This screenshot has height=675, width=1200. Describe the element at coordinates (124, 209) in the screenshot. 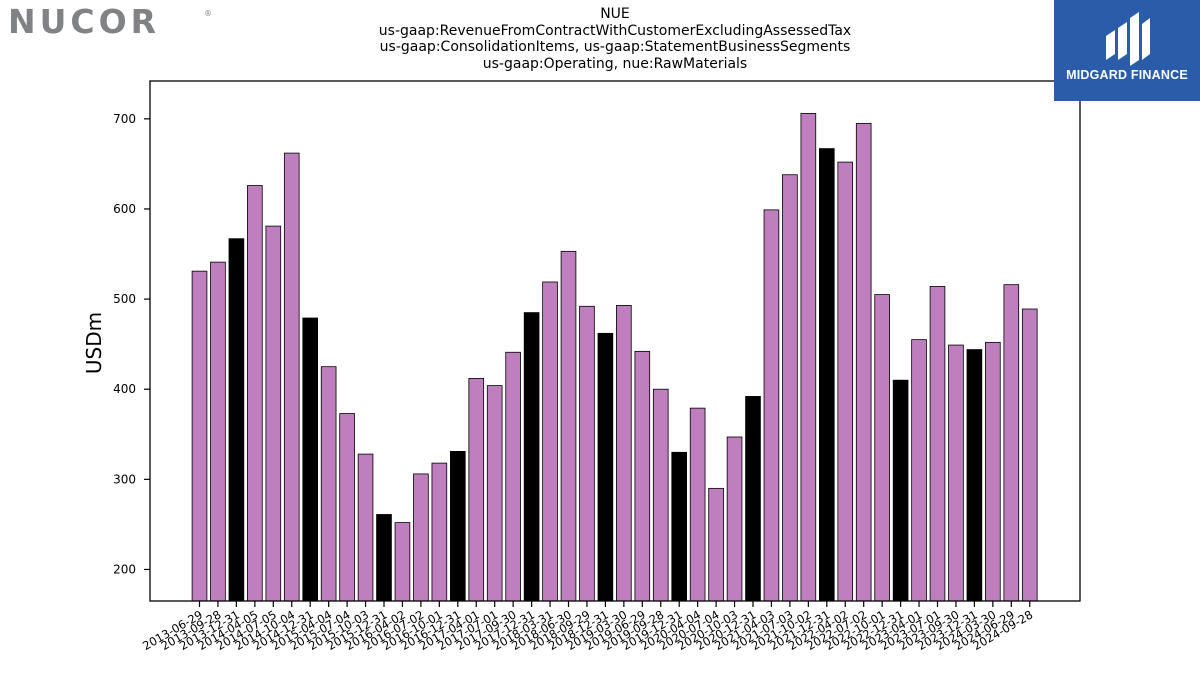

I see `y-tick-label: 600` at that location.